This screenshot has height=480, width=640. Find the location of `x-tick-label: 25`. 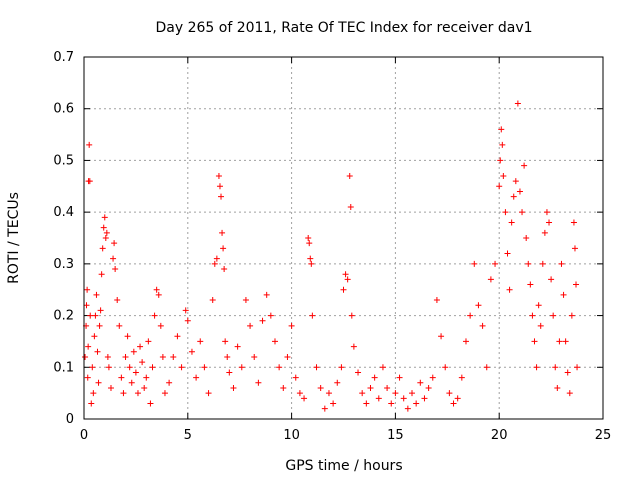

x-tick-label: 25 is located at coordinates (603, 435).